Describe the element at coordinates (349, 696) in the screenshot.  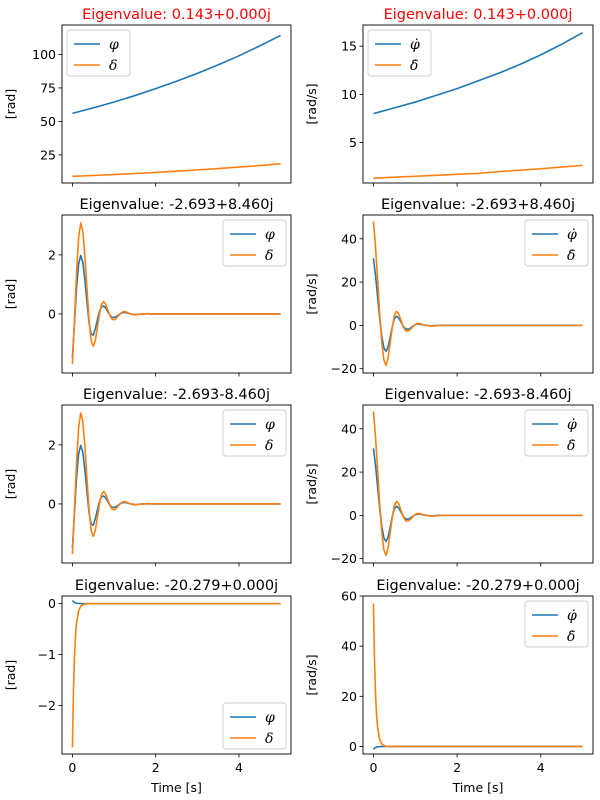
I see `y-tick-label: 20` at that location.